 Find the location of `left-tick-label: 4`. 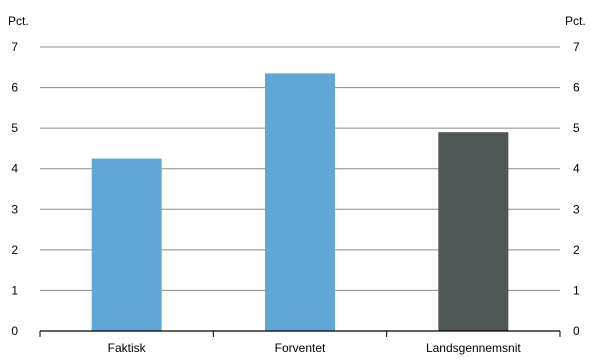

left-tick-label: 4 is located at coordinates (14, 169).